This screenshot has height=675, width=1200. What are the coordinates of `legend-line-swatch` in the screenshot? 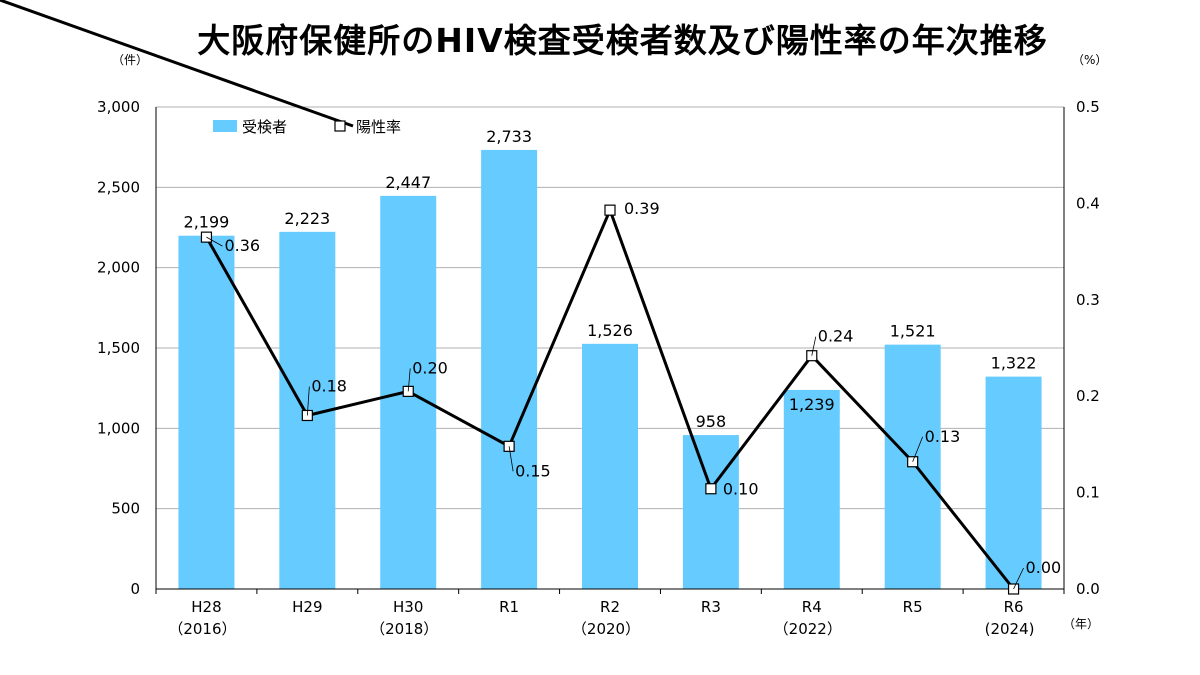 It's located at (177, 64).